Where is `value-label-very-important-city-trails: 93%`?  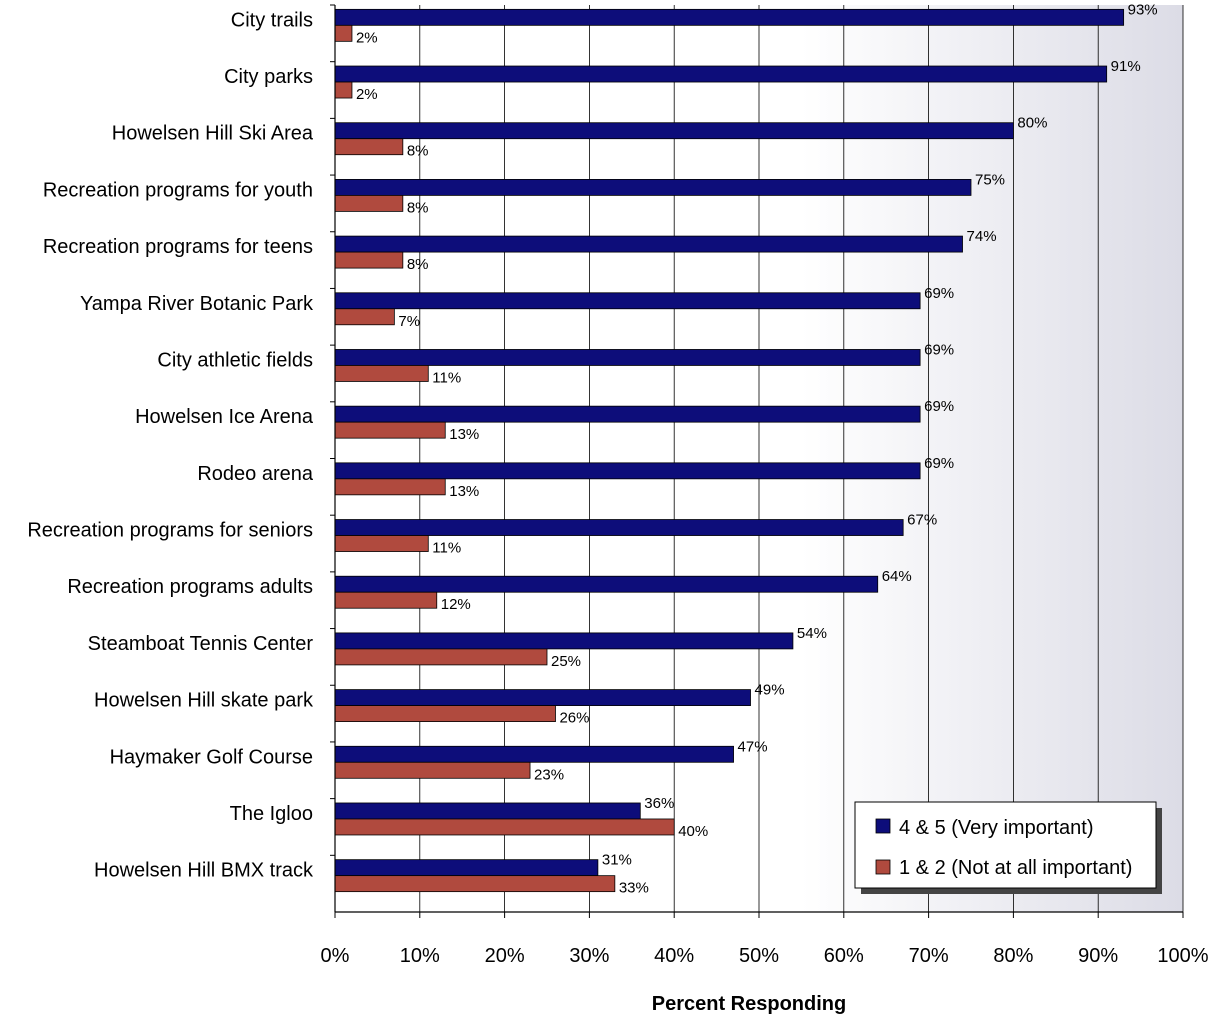 value-label-very-important-city-trails: 93% is located at coordinates (1143, 9).